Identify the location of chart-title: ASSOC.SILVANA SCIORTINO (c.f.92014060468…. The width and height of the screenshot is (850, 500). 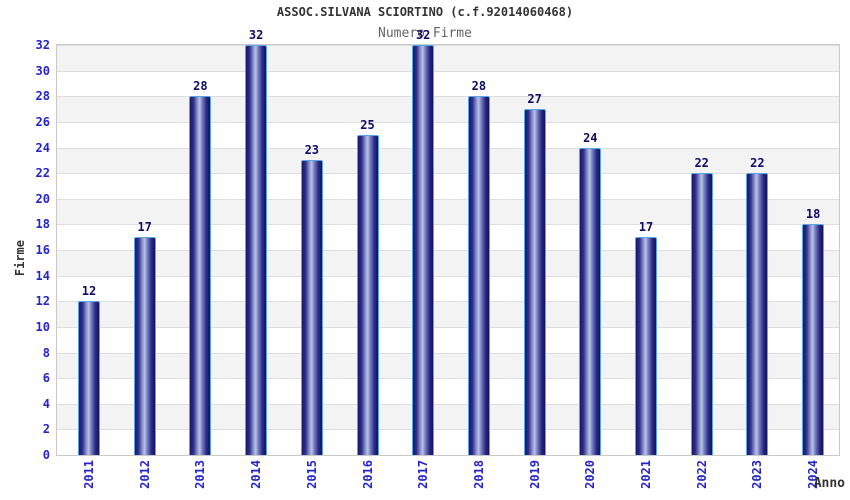
(425, 12).